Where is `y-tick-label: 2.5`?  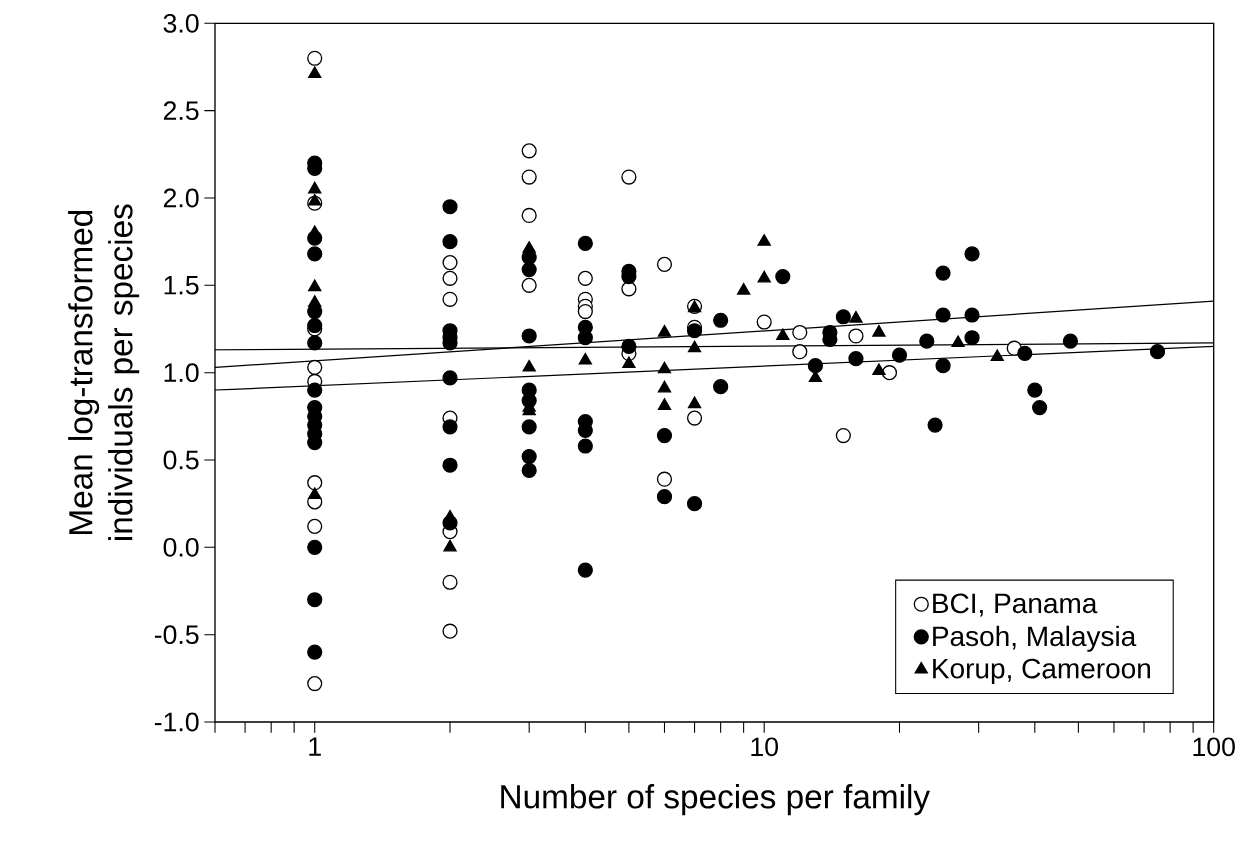 y-tick-label: 2.5 is located at coordinates (181, 111).